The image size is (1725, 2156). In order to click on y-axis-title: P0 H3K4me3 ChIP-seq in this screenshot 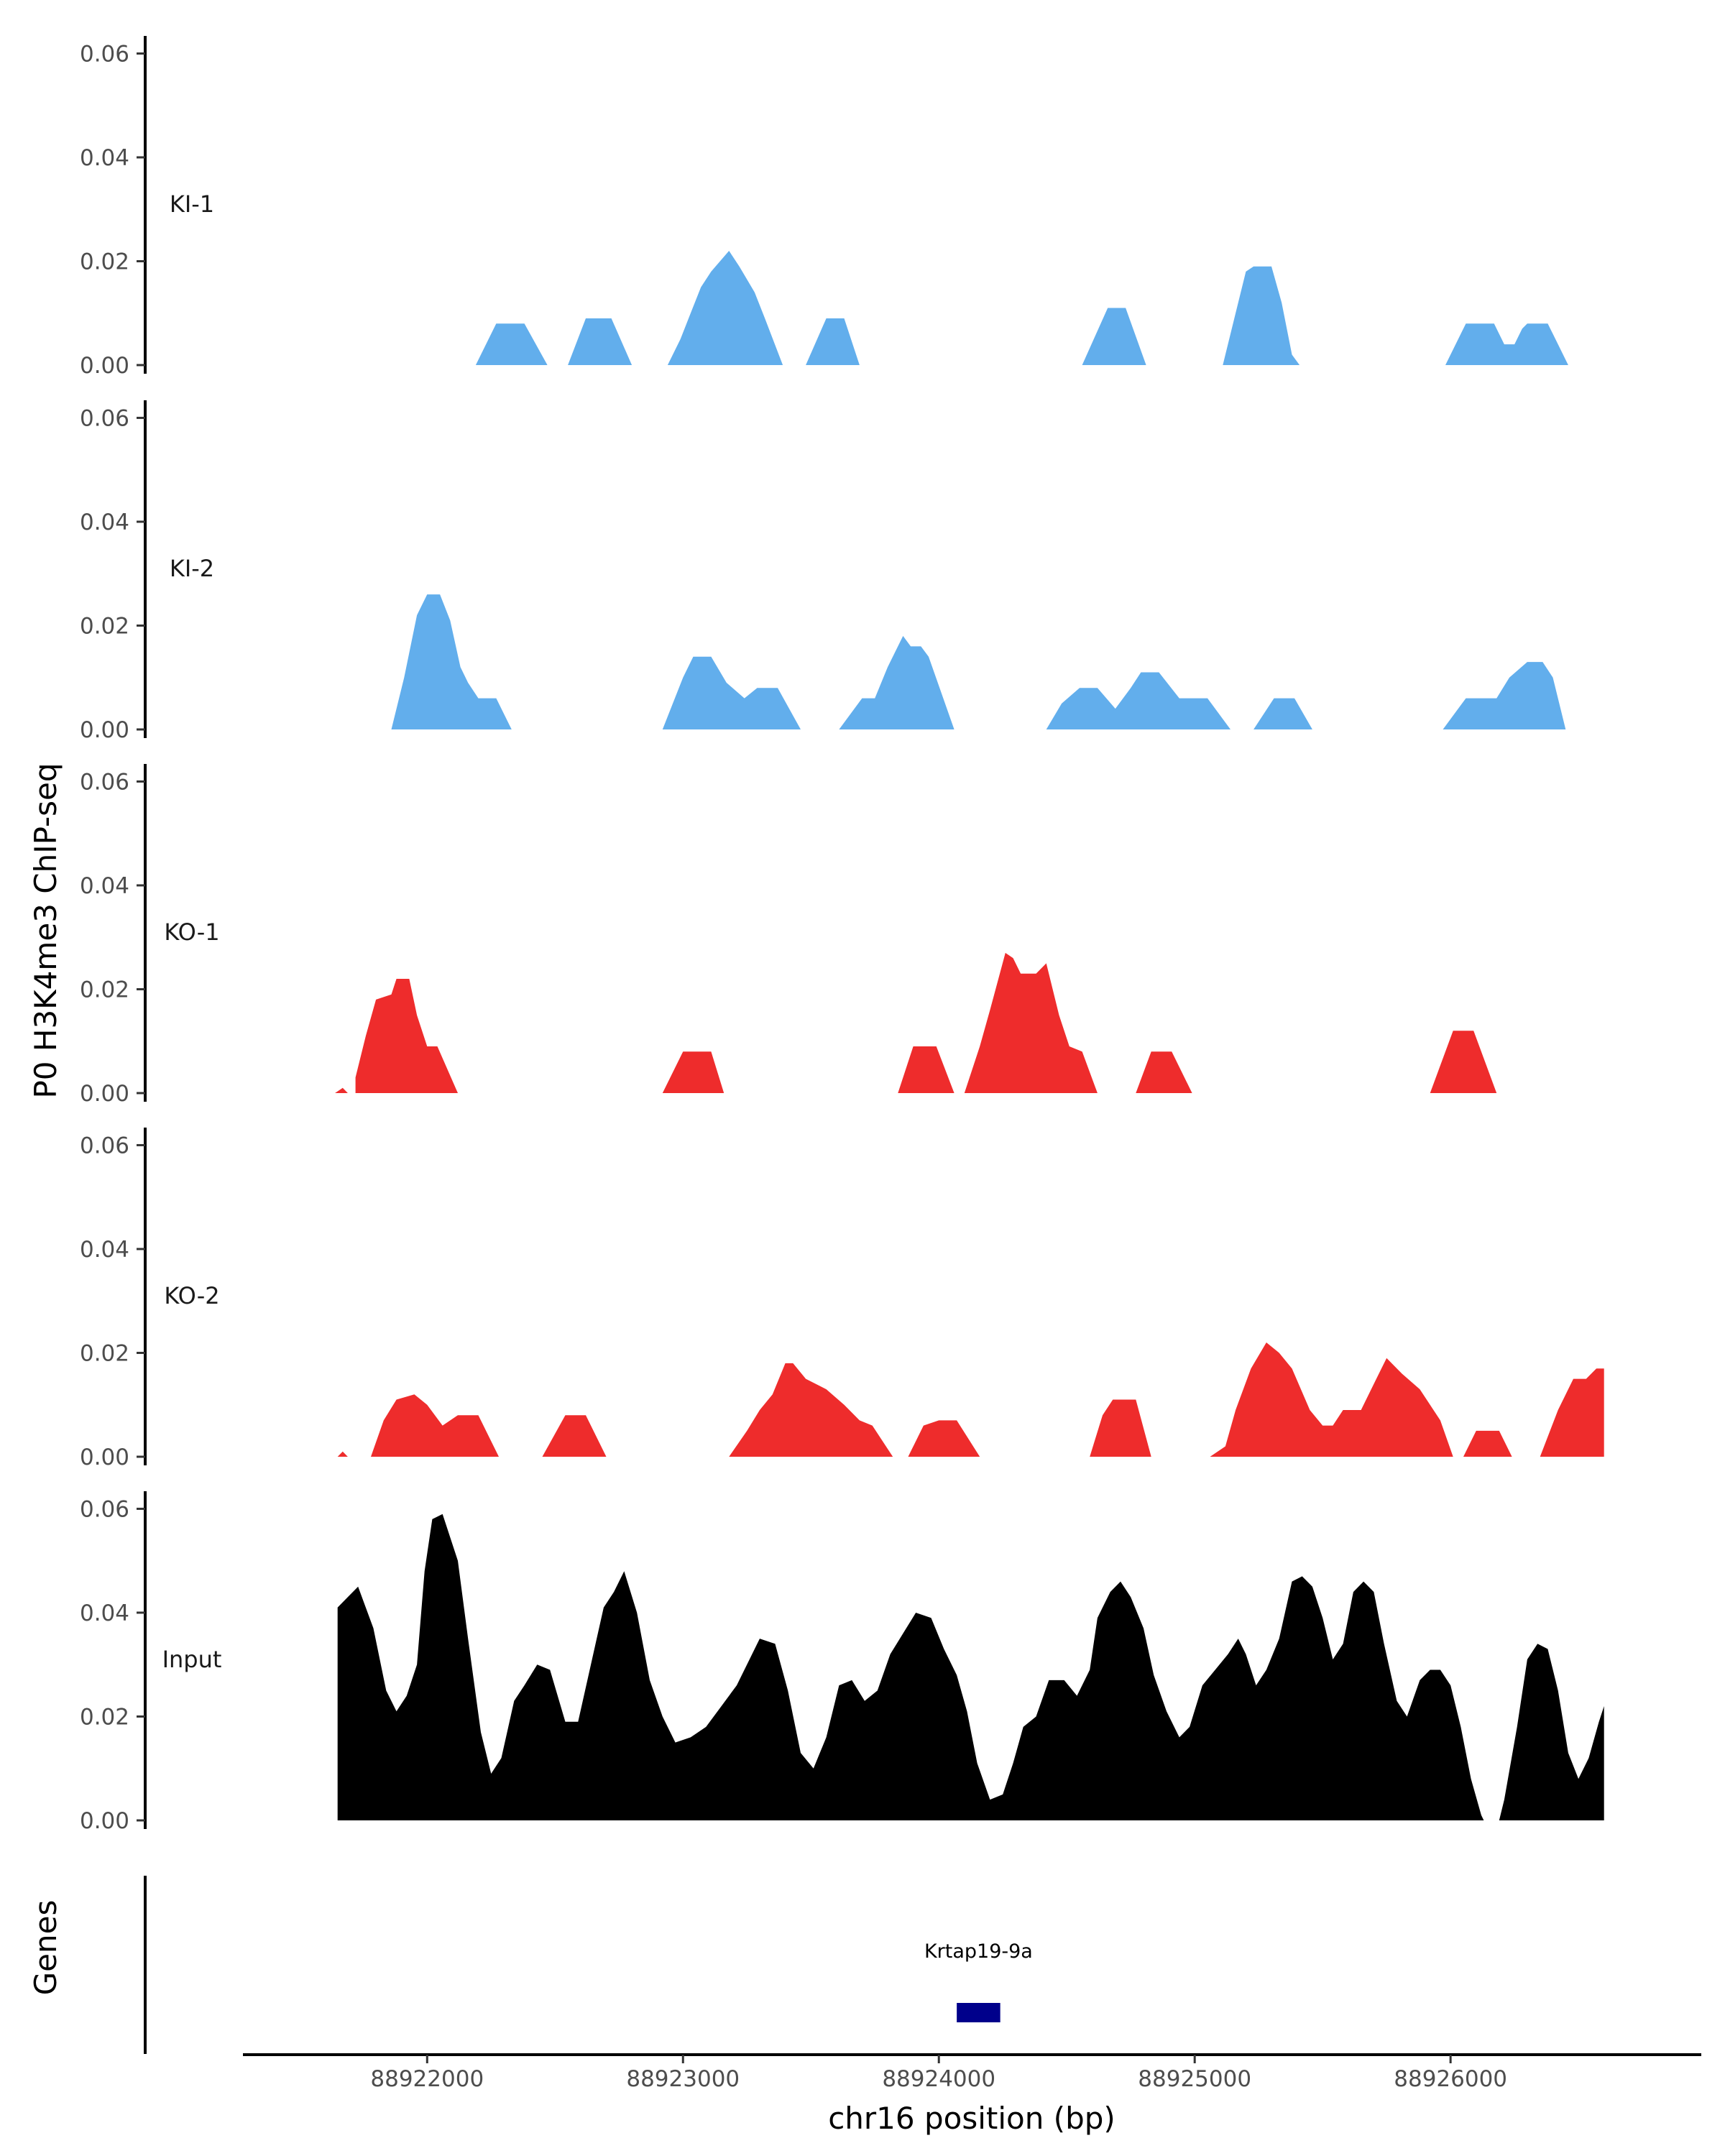, I will do `click(45, 931)`.